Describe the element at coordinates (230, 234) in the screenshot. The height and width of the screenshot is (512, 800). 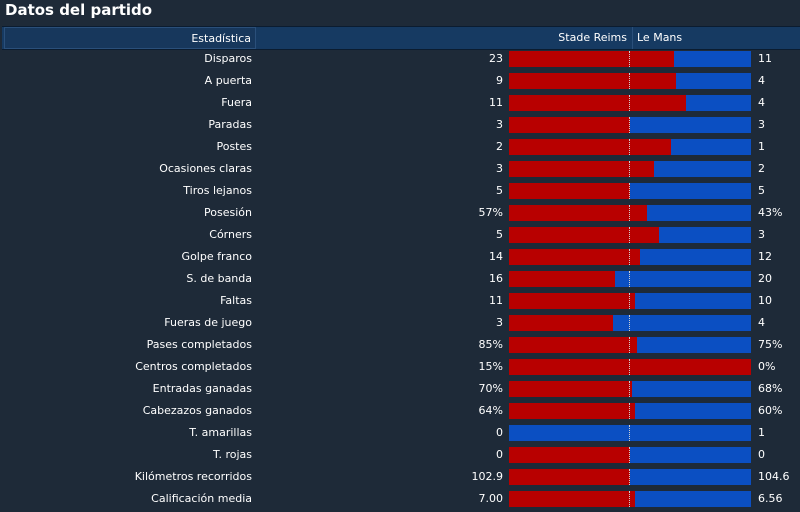
I see `stat-label: Córners` at that location.